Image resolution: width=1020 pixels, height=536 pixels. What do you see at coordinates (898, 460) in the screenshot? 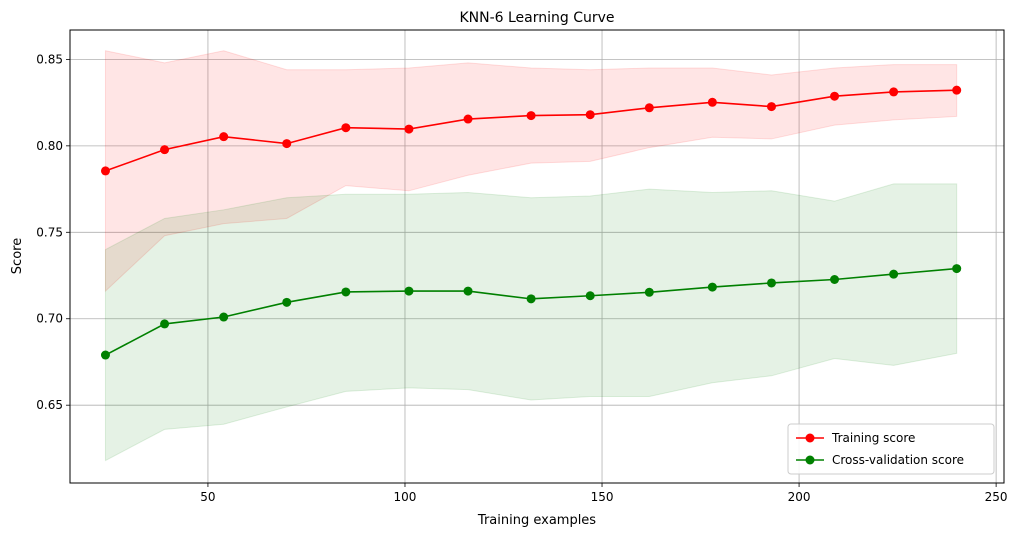
I see `legend-label-cross-validation: Cross-validation score` at bounding box center [898, 460].